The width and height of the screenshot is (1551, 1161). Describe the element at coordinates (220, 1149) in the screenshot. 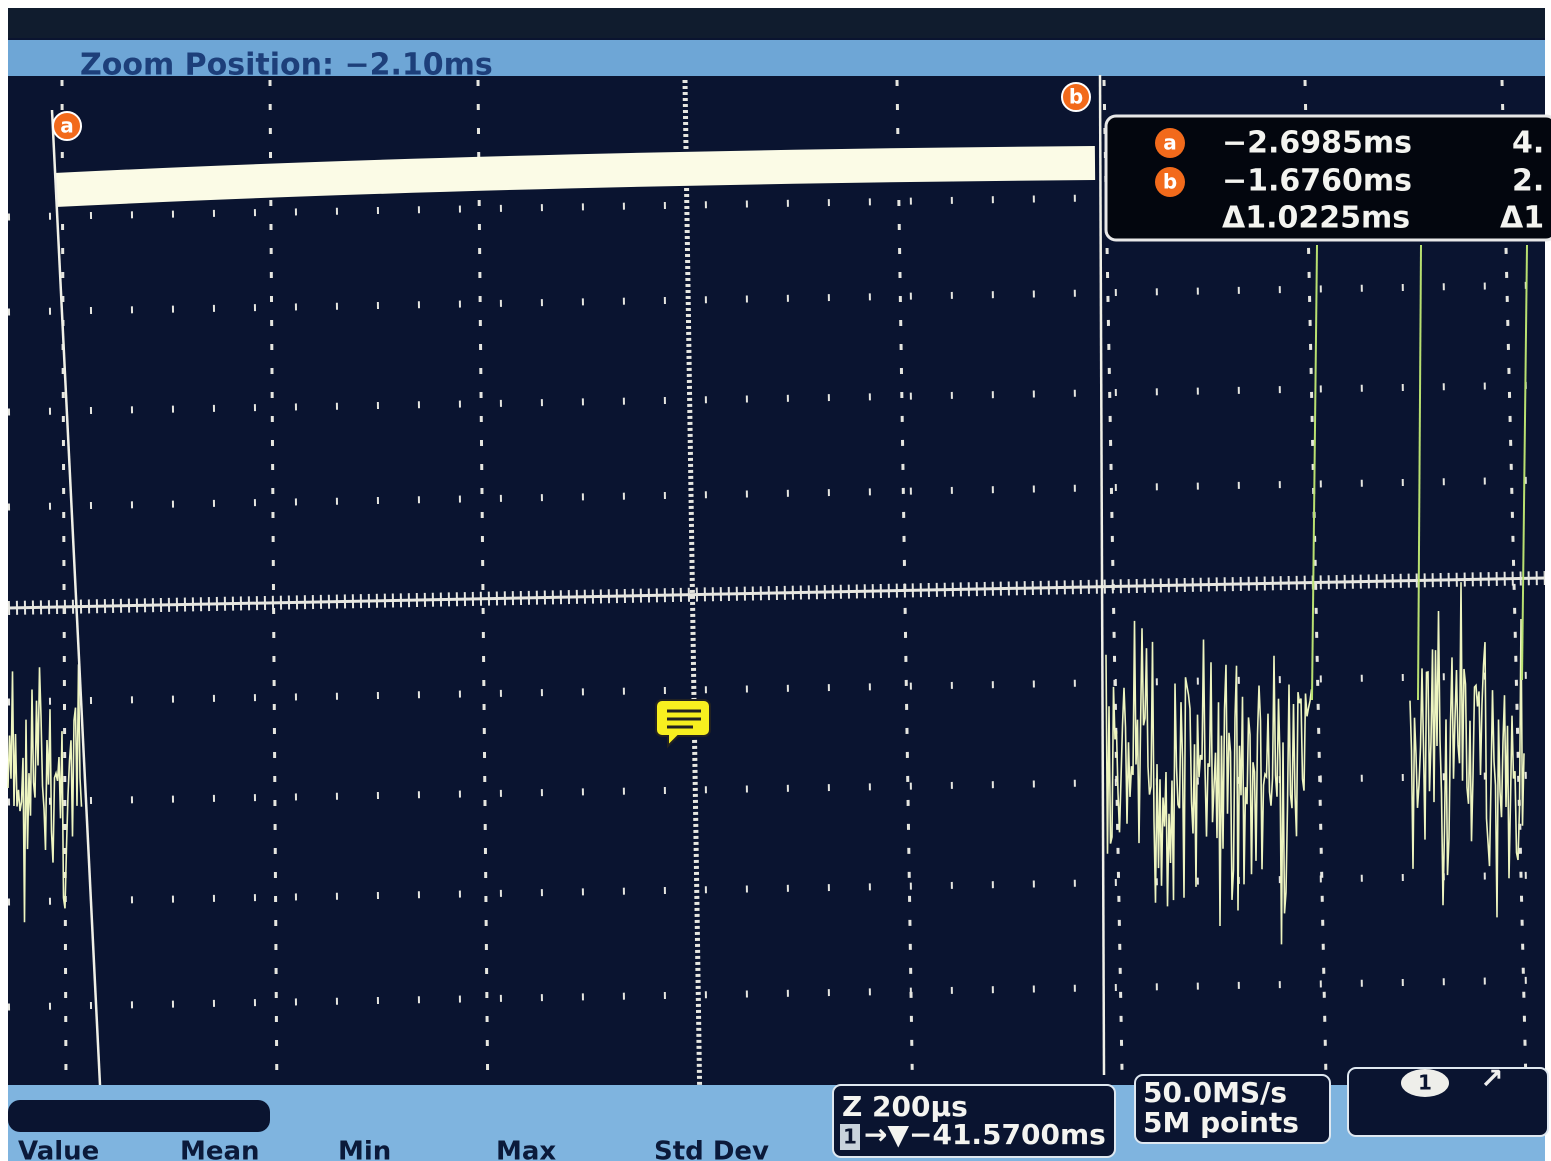

I see `measurement-column: Mean` at that location.